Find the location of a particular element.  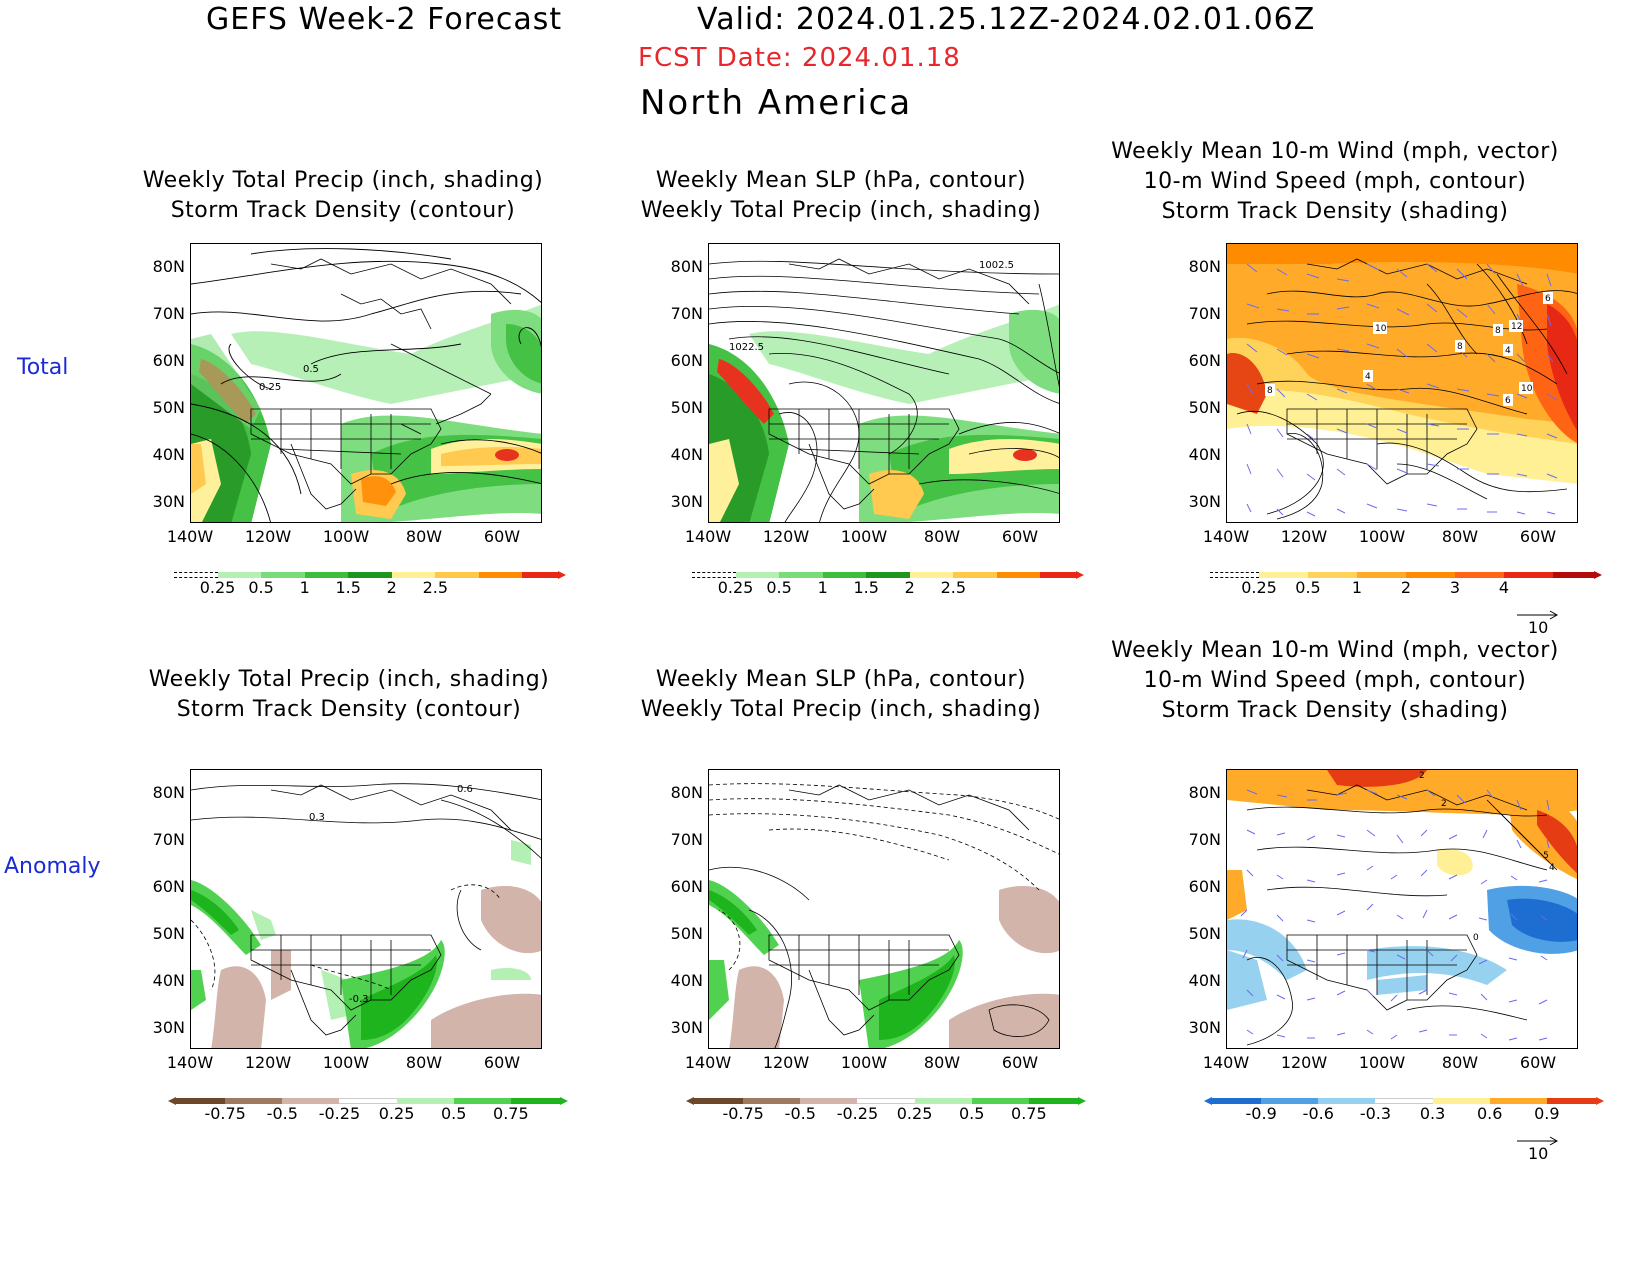

row-label-anomaly: Anomaly is located at coordinates (52, 866).